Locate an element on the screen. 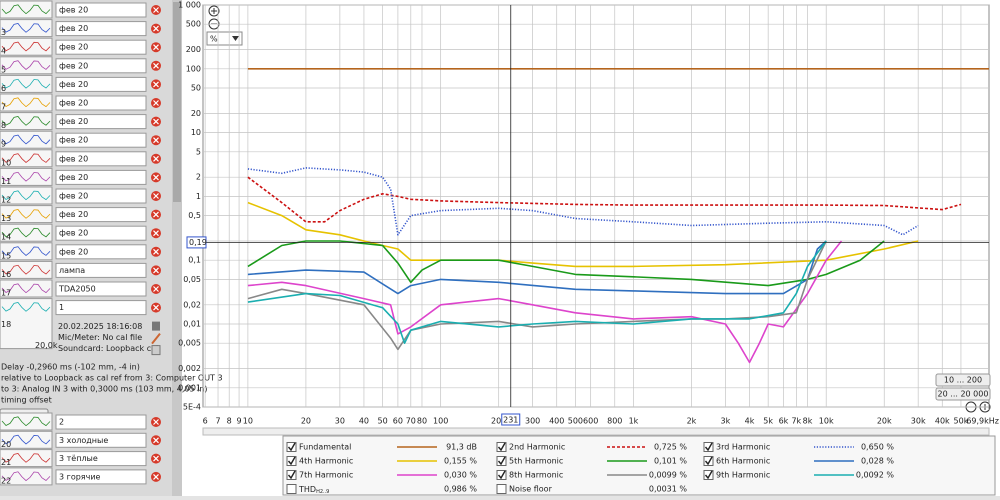 The height and width of the screenshot is (500, 1000). measurement-index: 20 is located at coordinates (6, 444).